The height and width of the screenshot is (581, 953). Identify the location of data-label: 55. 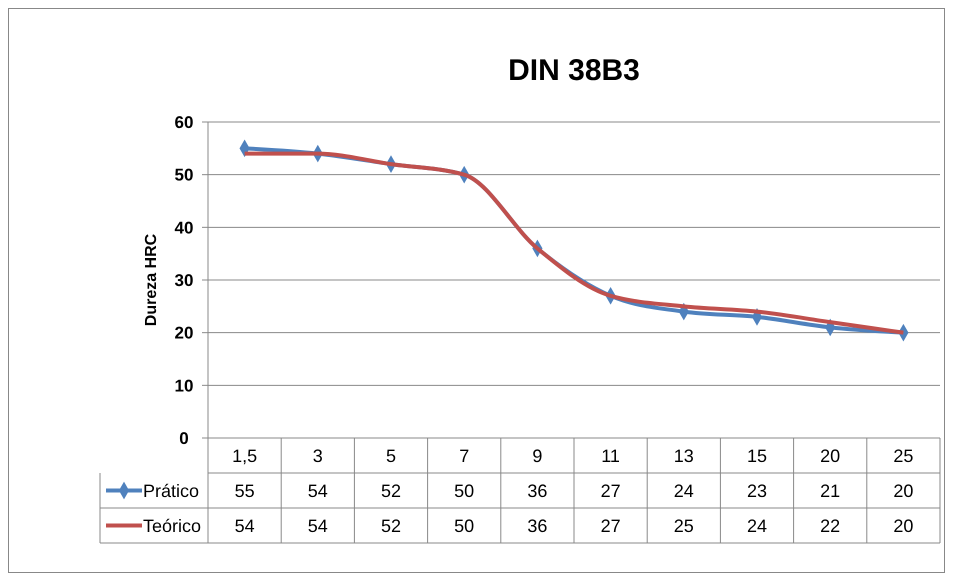
(244, 490).